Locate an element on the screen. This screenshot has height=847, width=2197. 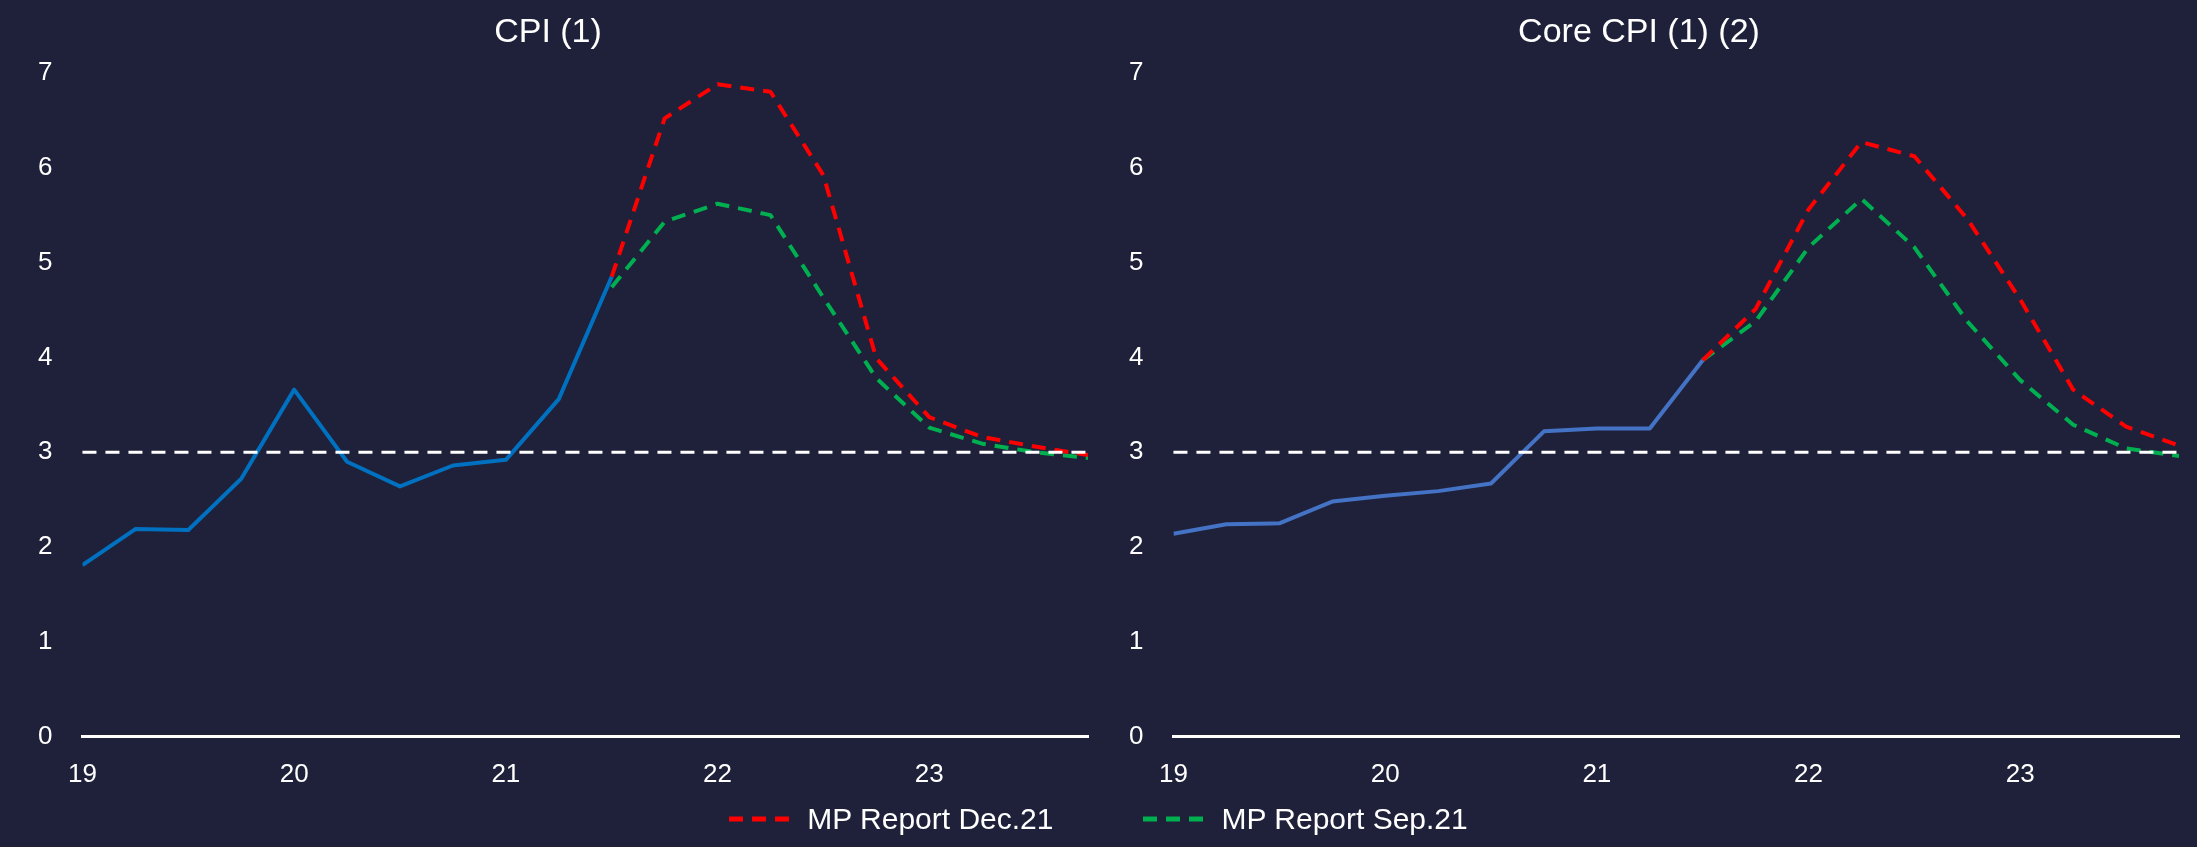
legend-label: MP Report Dec.21 is located at coordinates (930, 818).